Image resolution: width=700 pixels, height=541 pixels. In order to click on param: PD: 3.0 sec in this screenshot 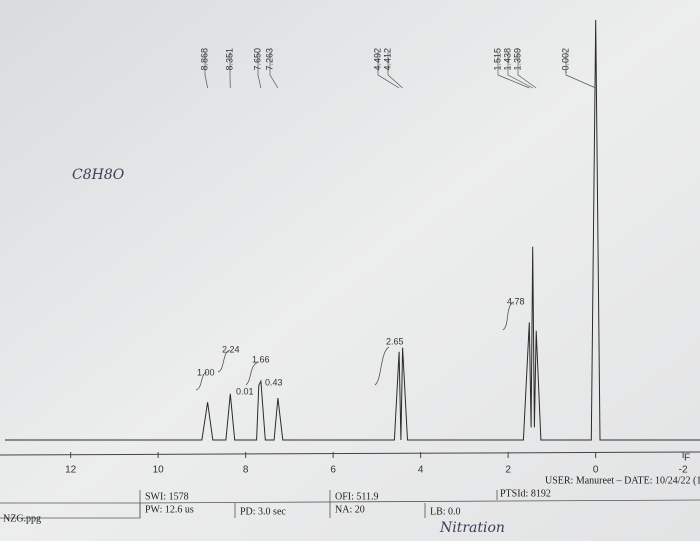, I will do `click(263, 511)`.